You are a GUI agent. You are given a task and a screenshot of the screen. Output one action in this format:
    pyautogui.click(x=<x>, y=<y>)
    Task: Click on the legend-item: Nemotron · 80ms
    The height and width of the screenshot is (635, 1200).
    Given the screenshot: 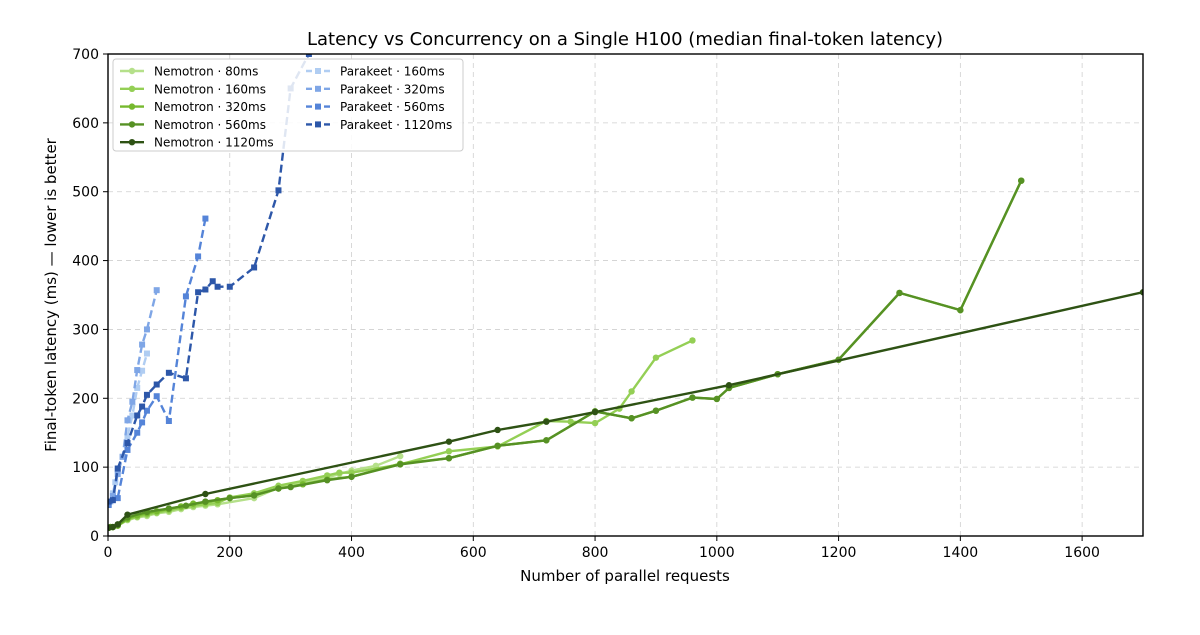 What is the action you would take?
    pyautogui.click(x=189, y=72)
    